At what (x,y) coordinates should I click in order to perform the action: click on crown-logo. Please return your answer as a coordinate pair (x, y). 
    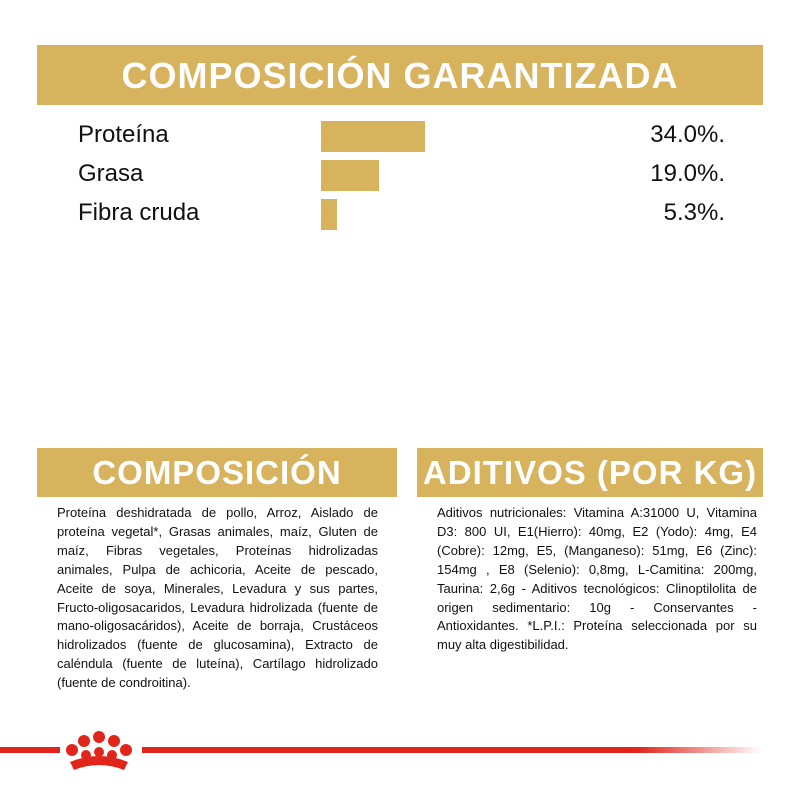
    Looking at the image, I should click on (99, 750).